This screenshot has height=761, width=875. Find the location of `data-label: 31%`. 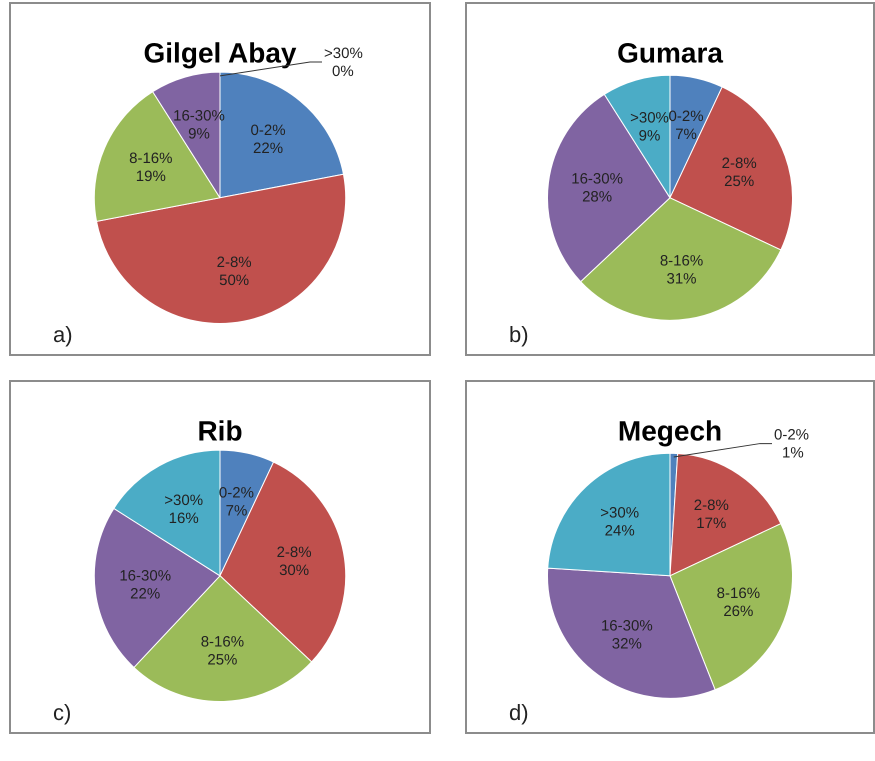

data-label: 31% is located at coordinates (681, 279).